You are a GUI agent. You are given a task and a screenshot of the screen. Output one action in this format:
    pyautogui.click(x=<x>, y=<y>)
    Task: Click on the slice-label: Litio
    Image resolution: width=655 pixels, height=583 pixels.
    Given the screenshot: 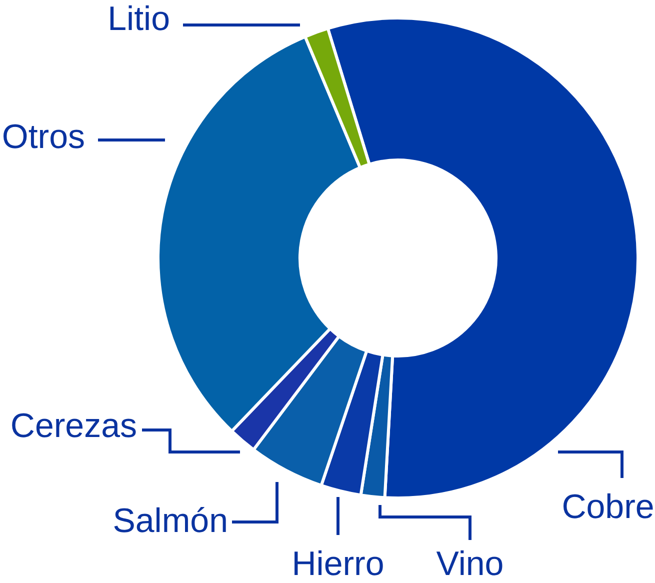 What is the action you would take?
    pyautogui.click(x=139, y=19)
    